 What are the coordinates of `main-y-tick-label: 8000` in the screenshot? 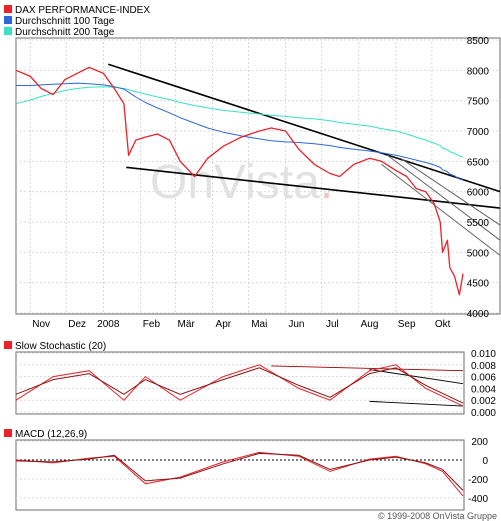 It's located at (478, 71).